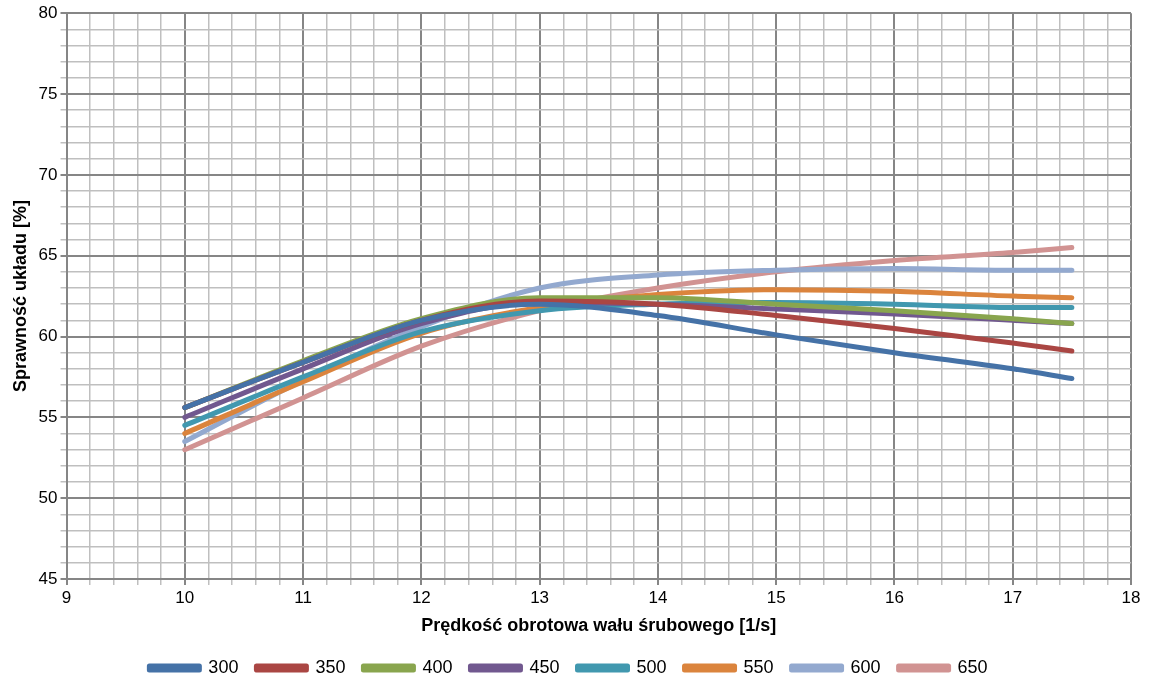 Image resolution: width=1159 pixels, height=693 pixels. What do you see at coordinates (185, 597) in the screenshot?
I see `x-tick-label: 10` at bounding box center [185, 597].